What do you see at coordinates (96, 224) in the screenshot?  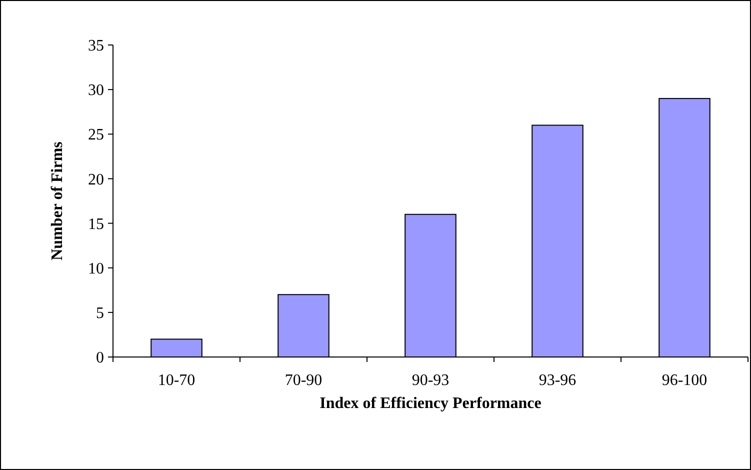 I see `y-tick-label: 15` at bounding box center [96, 224].